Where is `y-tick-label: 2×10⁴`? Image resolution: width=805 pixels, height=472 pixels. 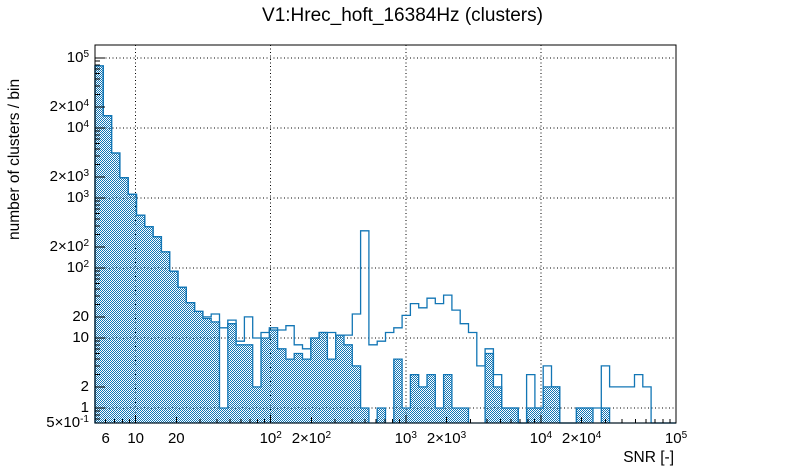
y-tick-label: 2×10⁴ is located at coordinates (69, 106).